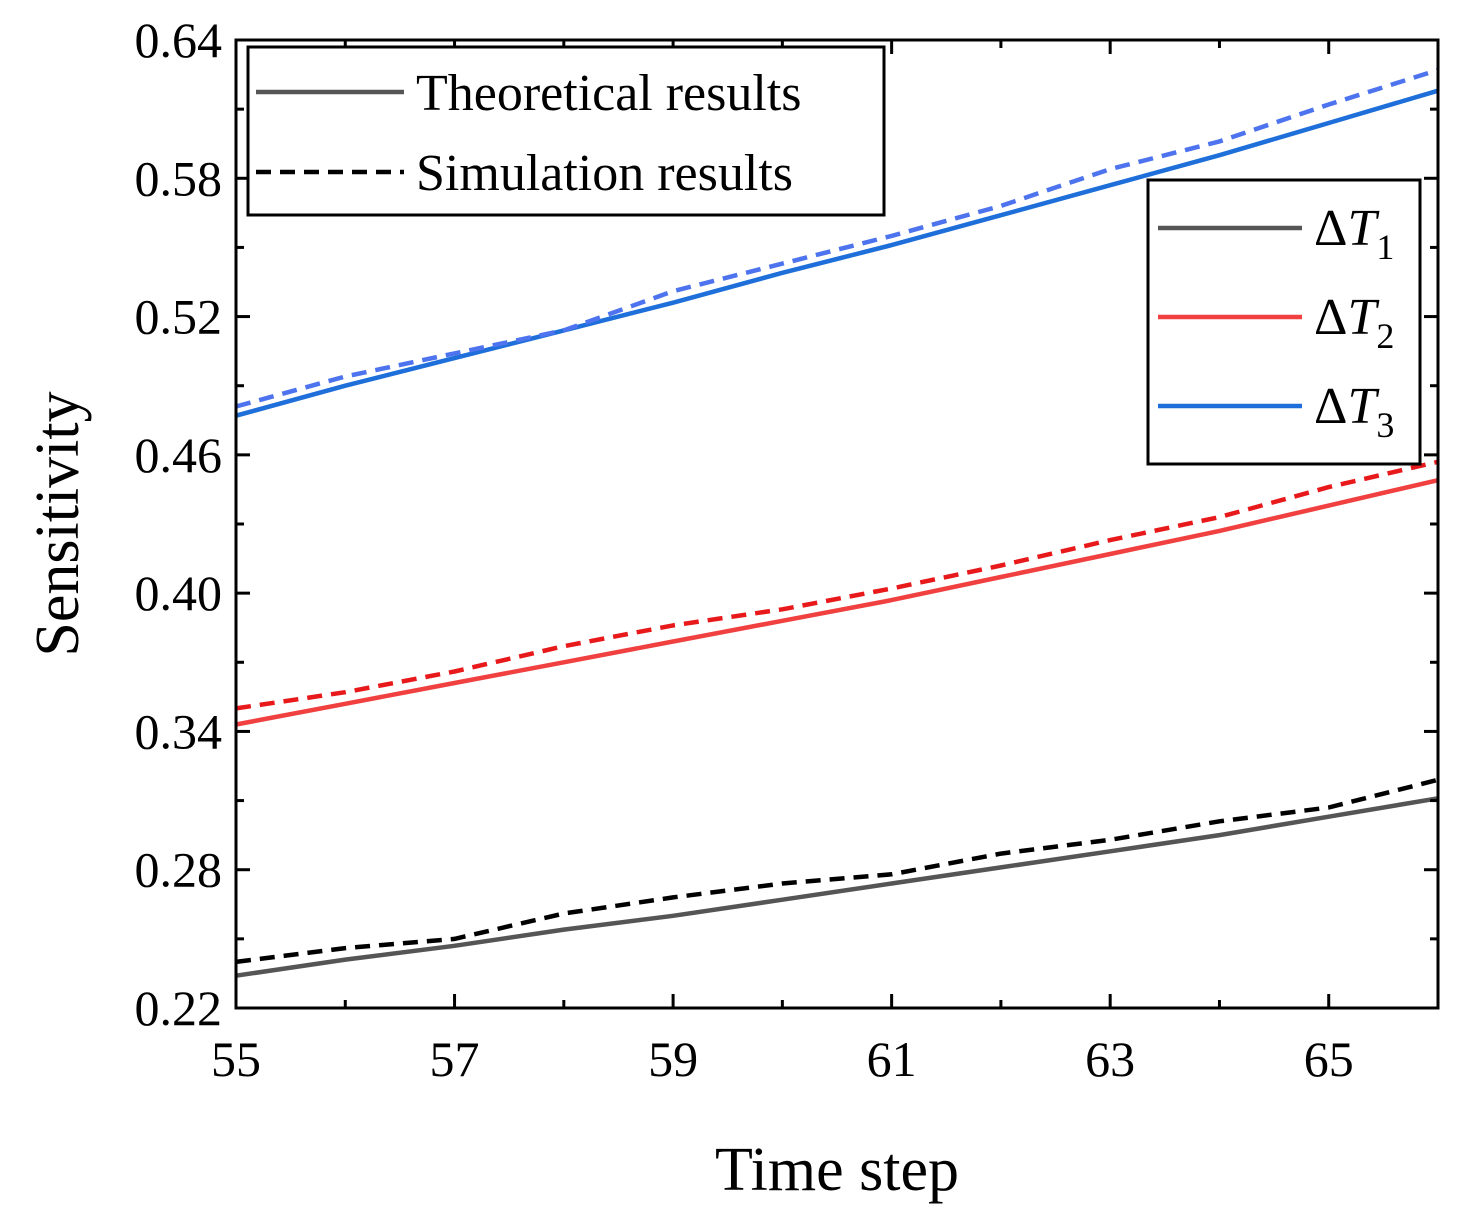 The width and height of the screenshot is (1471, 1227). I want to click on y-tick-label: 0.46, so click(179, 455).